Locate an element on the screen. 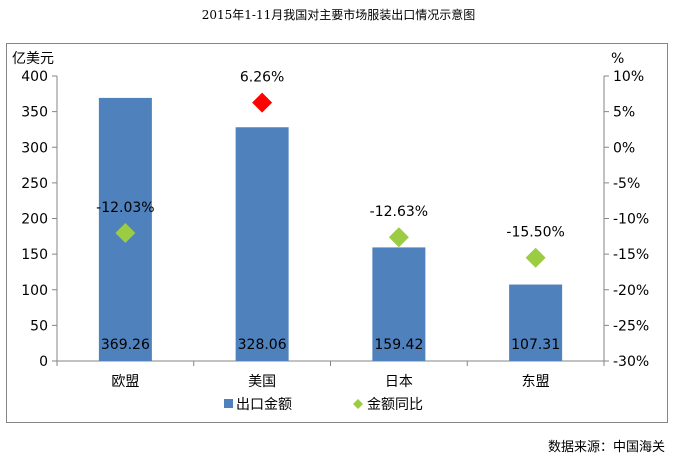  bar-value-label: 159.42 is located at coordinates (398, 345).